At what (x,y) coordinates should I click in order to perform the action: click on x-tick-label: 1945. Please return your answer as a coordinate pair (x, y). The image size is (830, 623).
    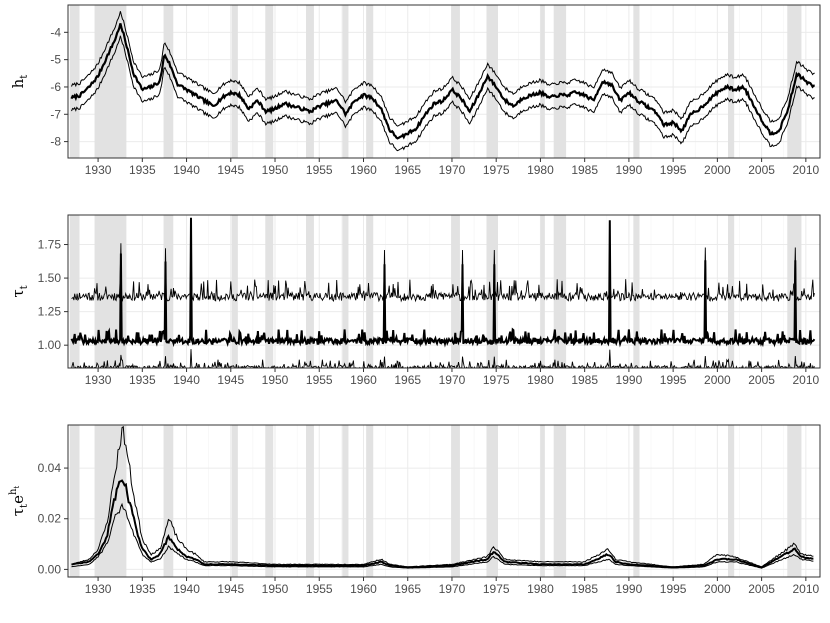
    Looking at the image, I should click on (230, 380).